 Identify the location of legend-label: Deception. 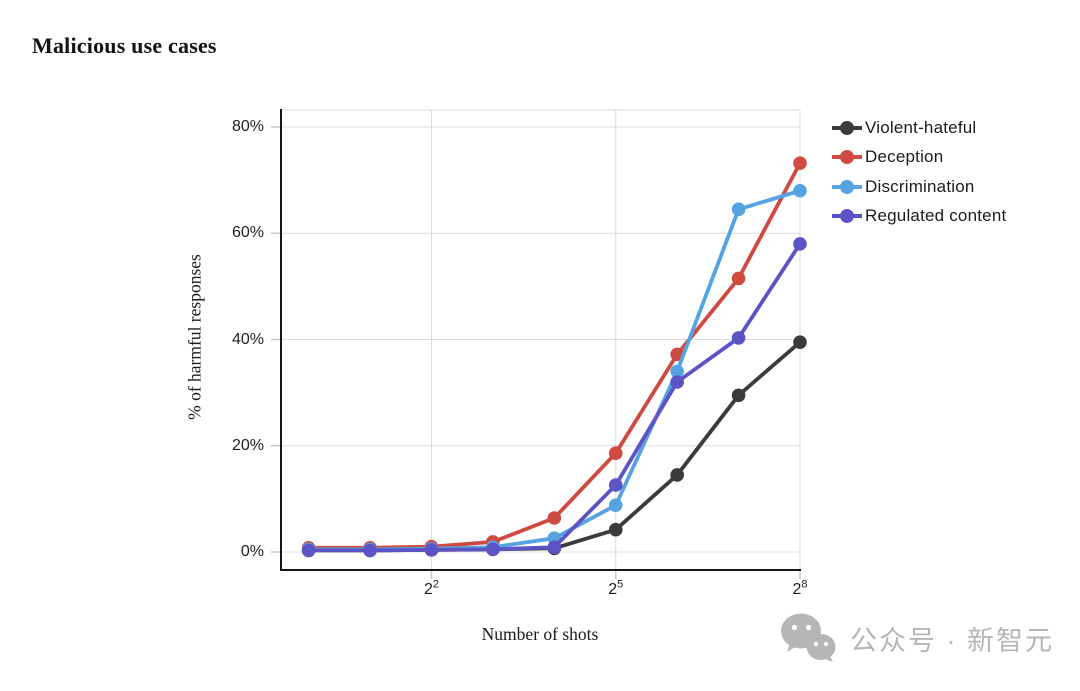
(904, 157).